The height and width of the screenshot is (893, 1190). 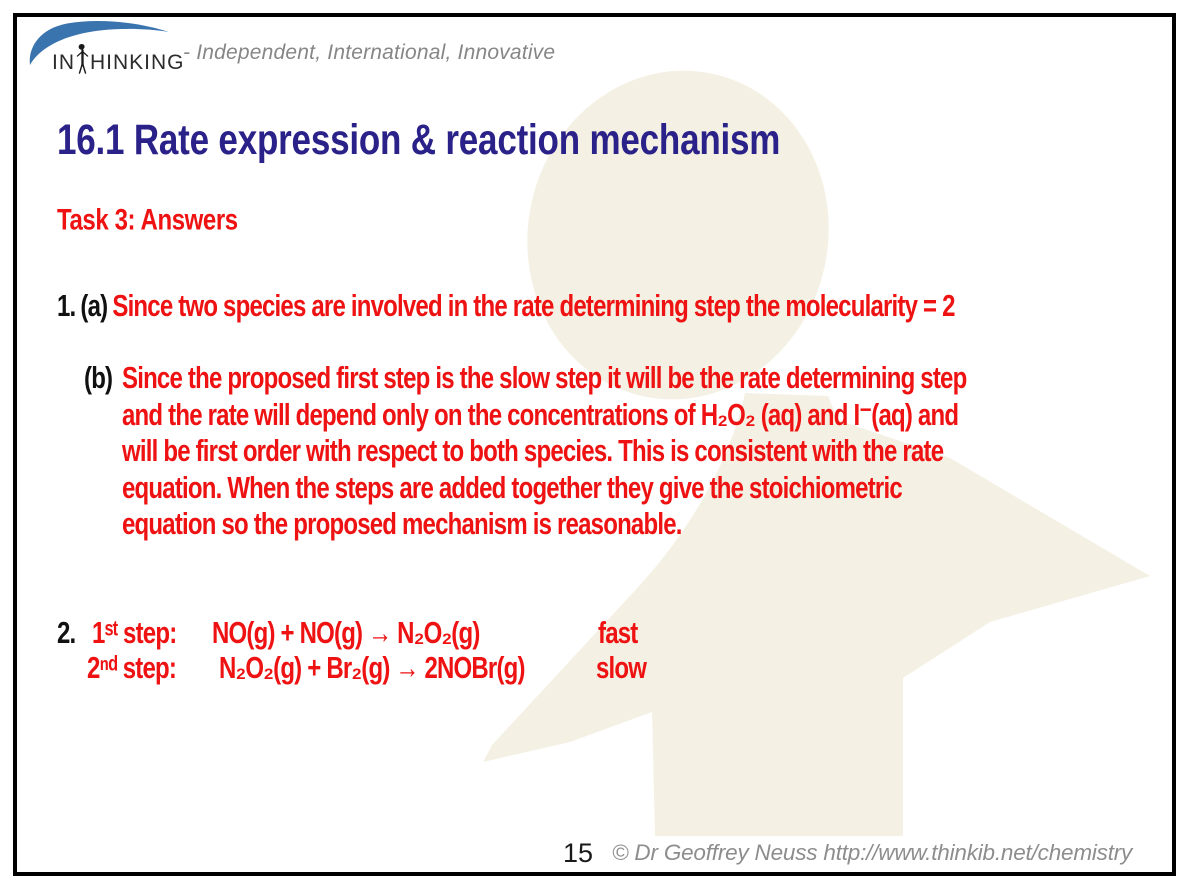 I want to click on step2-equation: N₂O₂(g) + Br₂(g) → 2NOBr(g), so click(x=372, y=668).